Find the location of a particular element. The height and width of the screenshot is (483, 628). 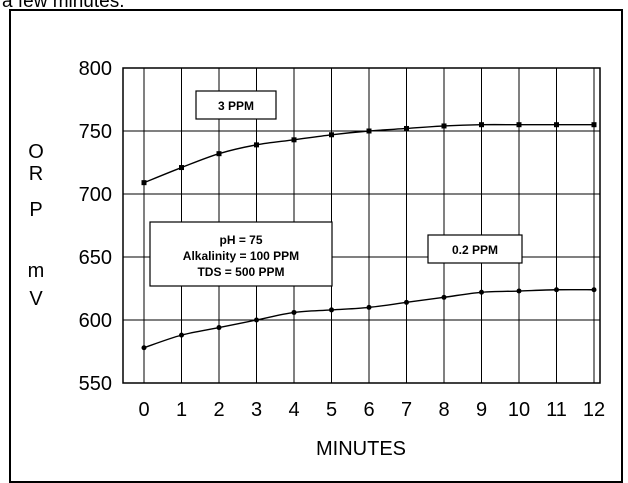

x-tick-label: 4 is located at coordinates (293, 410).